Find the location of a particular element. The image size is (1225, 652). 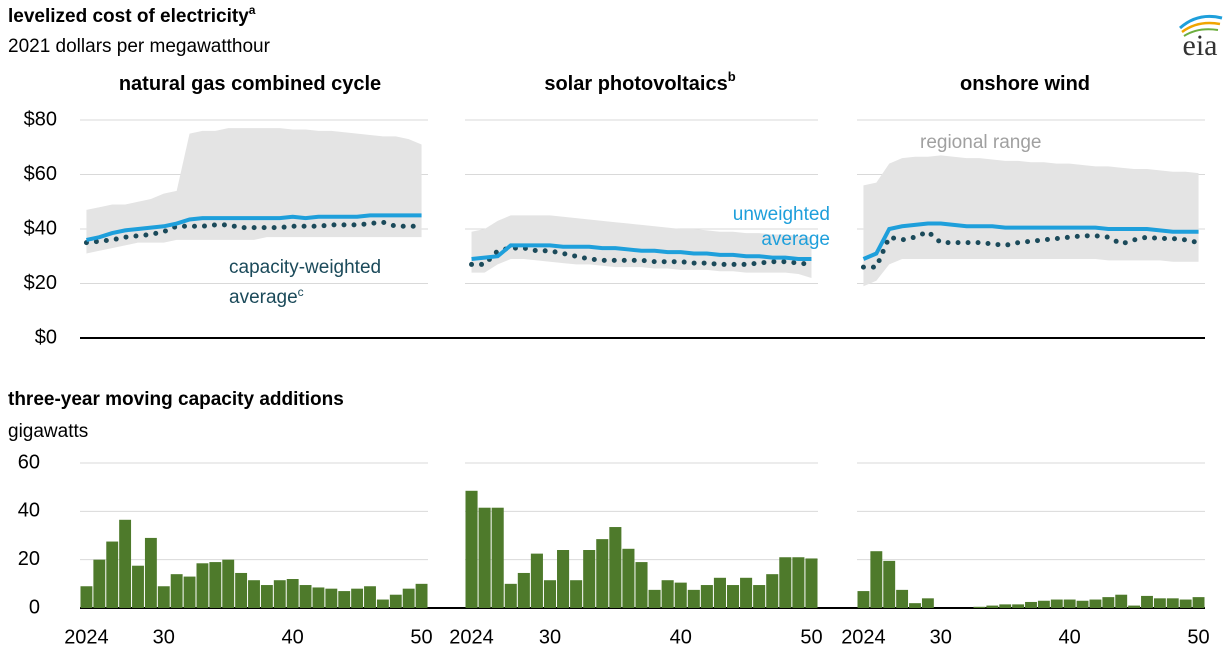

chart-title: three-year moving capacity additions is located at coordinates (176, 399).